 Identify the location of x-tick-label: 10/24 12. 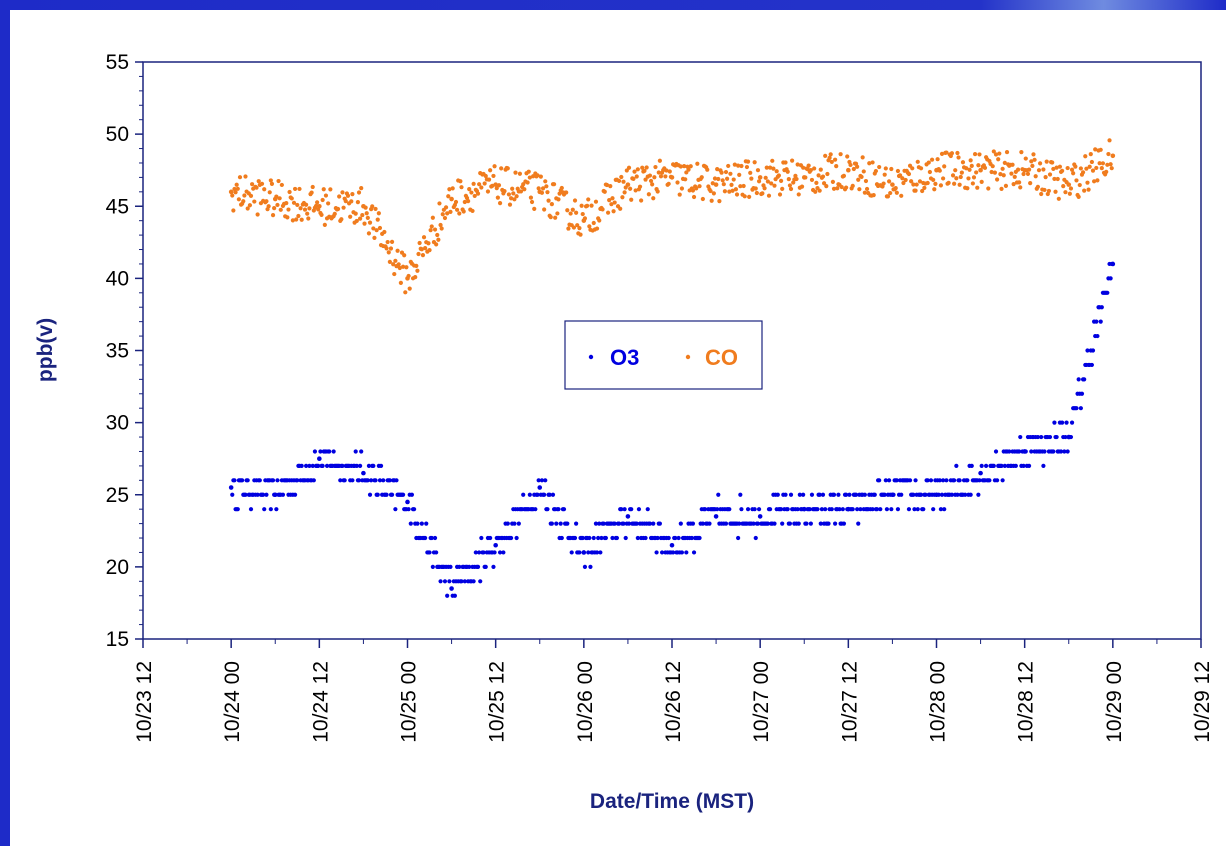
(320, 702).